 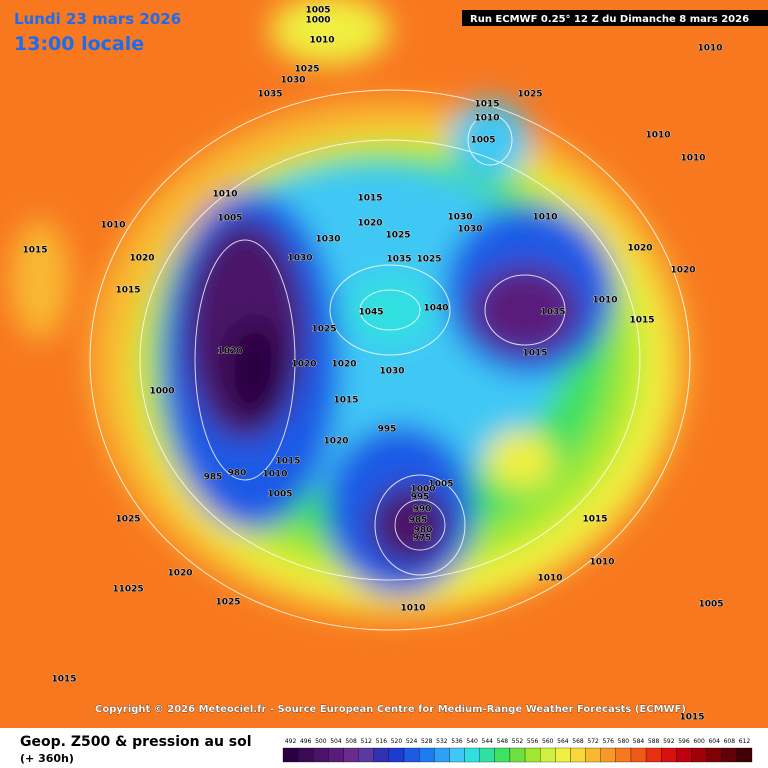 What do you see at coordinates (418, 521) in the screenshot?
I see `isobar-label: 985` at bounding box center [418, 521].